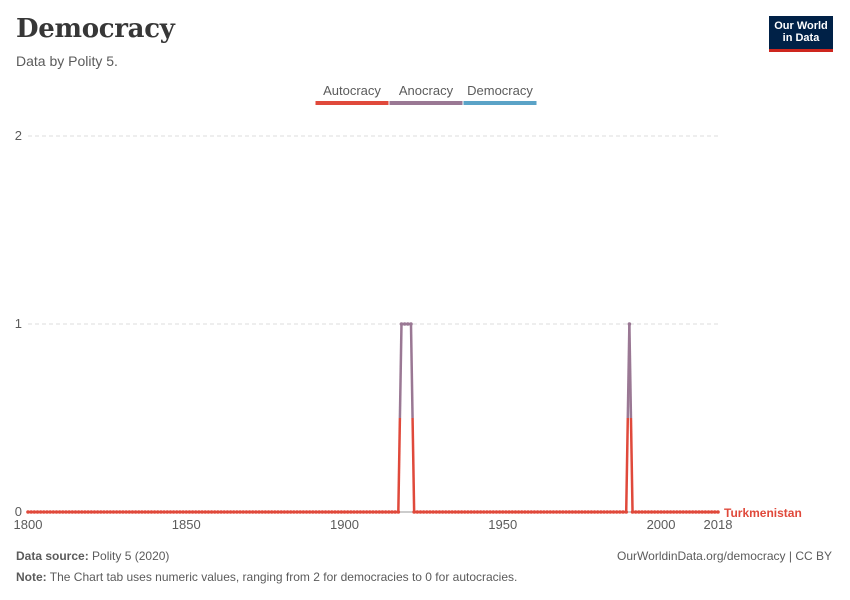  What do you see at coordinates (677, 512) in the screenshot?
I see `data-point-2005` at bounding box center [677, 512].